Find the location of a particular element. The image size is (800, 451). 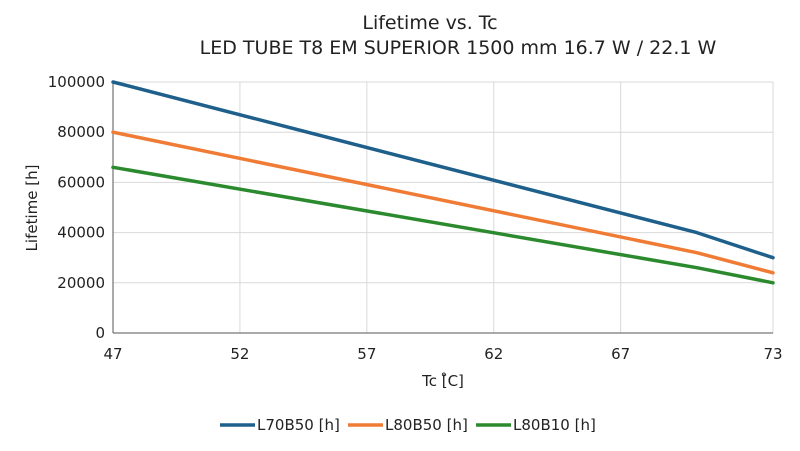

legend-item: L70B50 [h] is located at coordinates (280, 425).